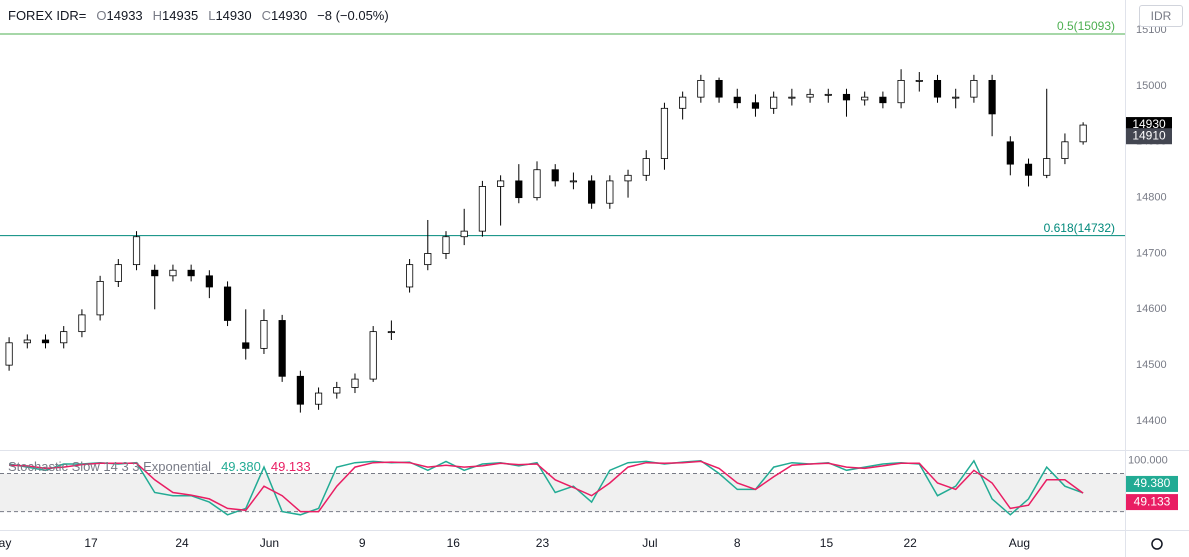 This screenshot has width=1189, height=557. What do you see at coordinates (911, 543) in the screenshot?
I see `x-tick-label: 22` at bounding box center [911, 543].